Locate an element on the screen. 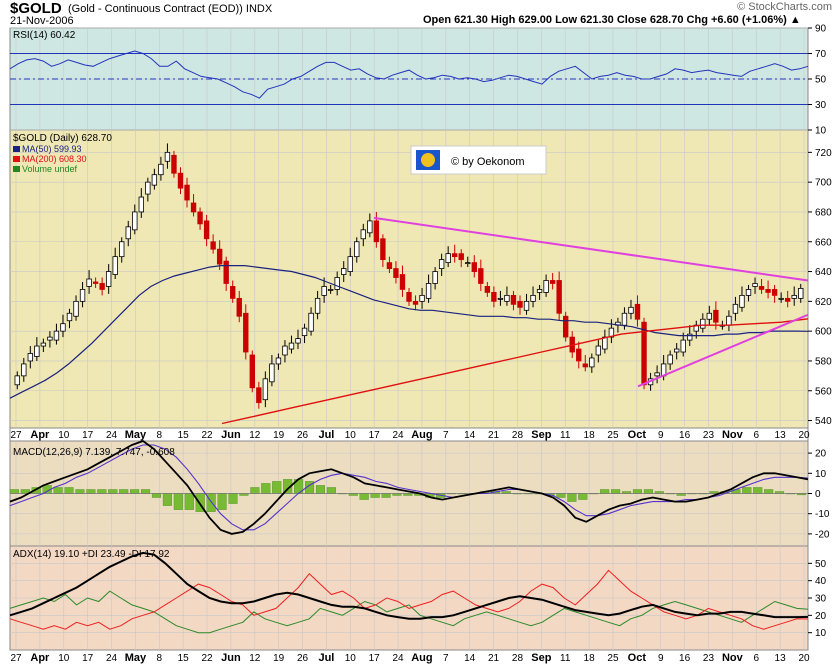 Image resolution: width=838 pixels, height=666 pixels. macd-axis-tick-label-2: 0 is located at coordinates (818, 494).